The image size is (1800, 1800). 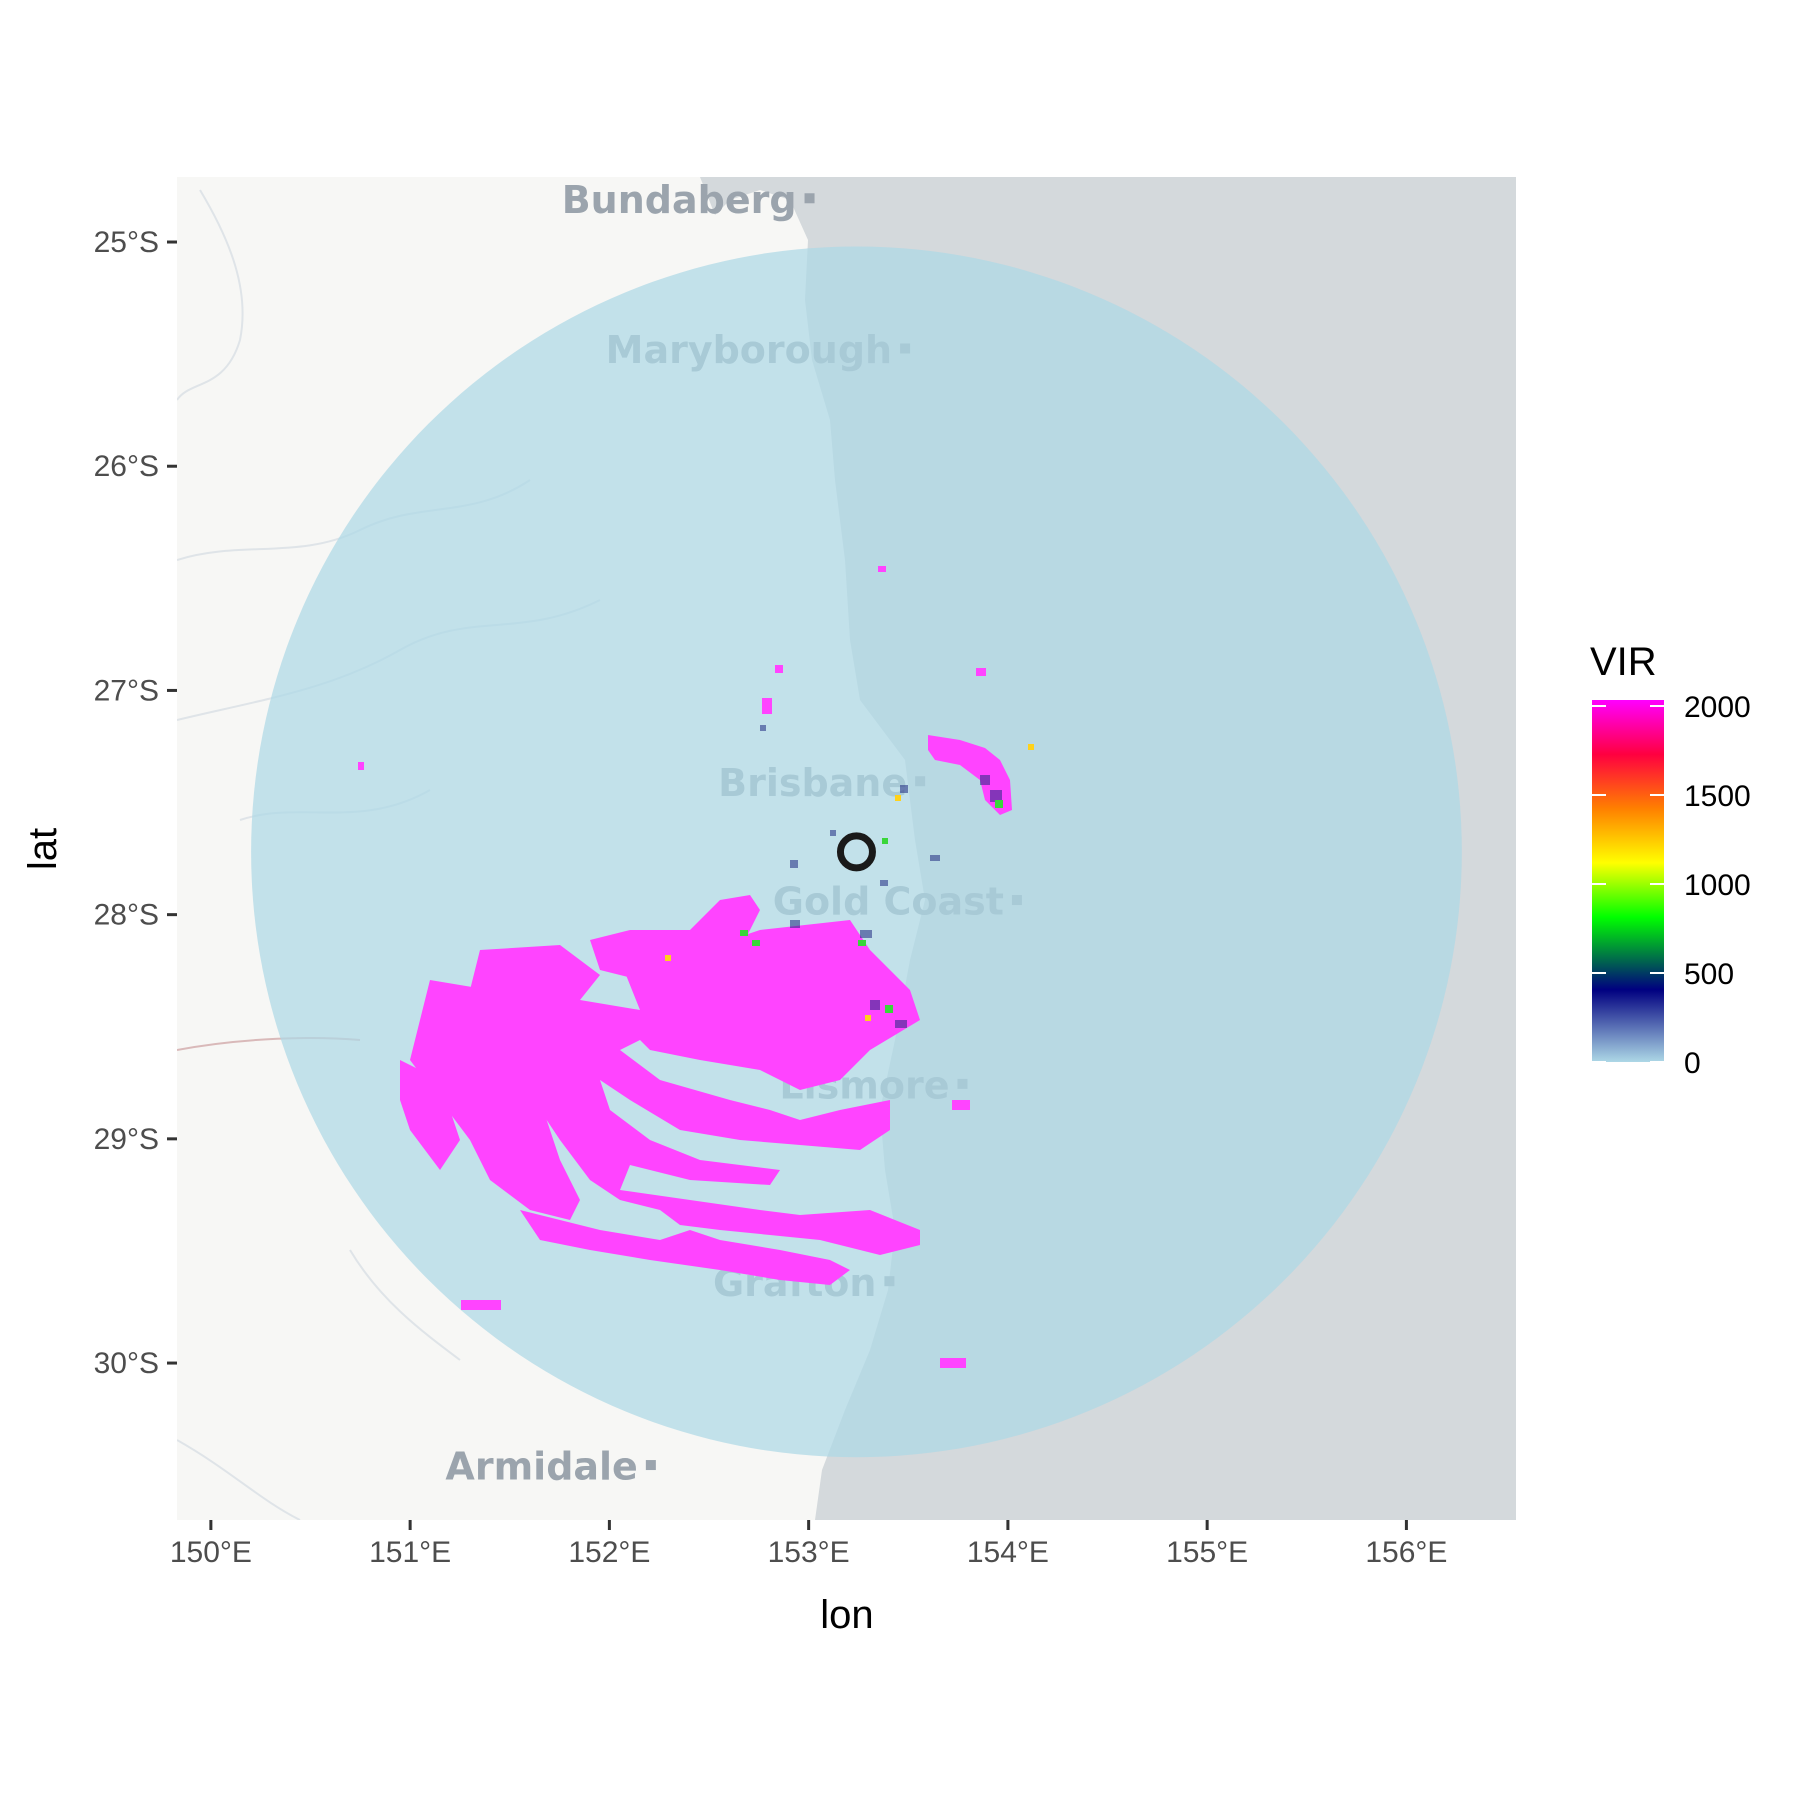 I want to click on city-name: Armidale, so click(x=541, y=1467).